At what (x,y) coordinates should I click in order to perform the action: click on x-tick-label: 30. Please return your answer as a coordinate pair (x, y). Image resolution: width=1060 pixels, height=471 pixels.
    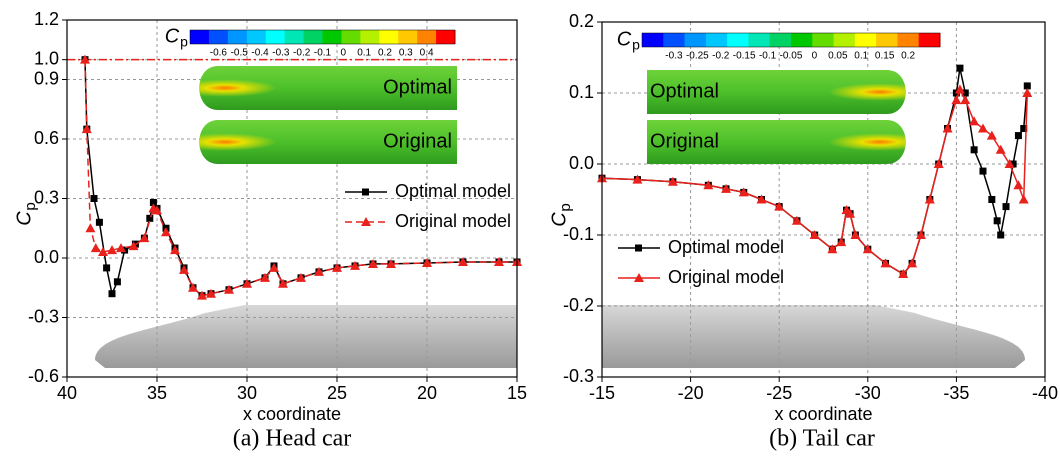
    Looking at the image, I should click on (247, 393).